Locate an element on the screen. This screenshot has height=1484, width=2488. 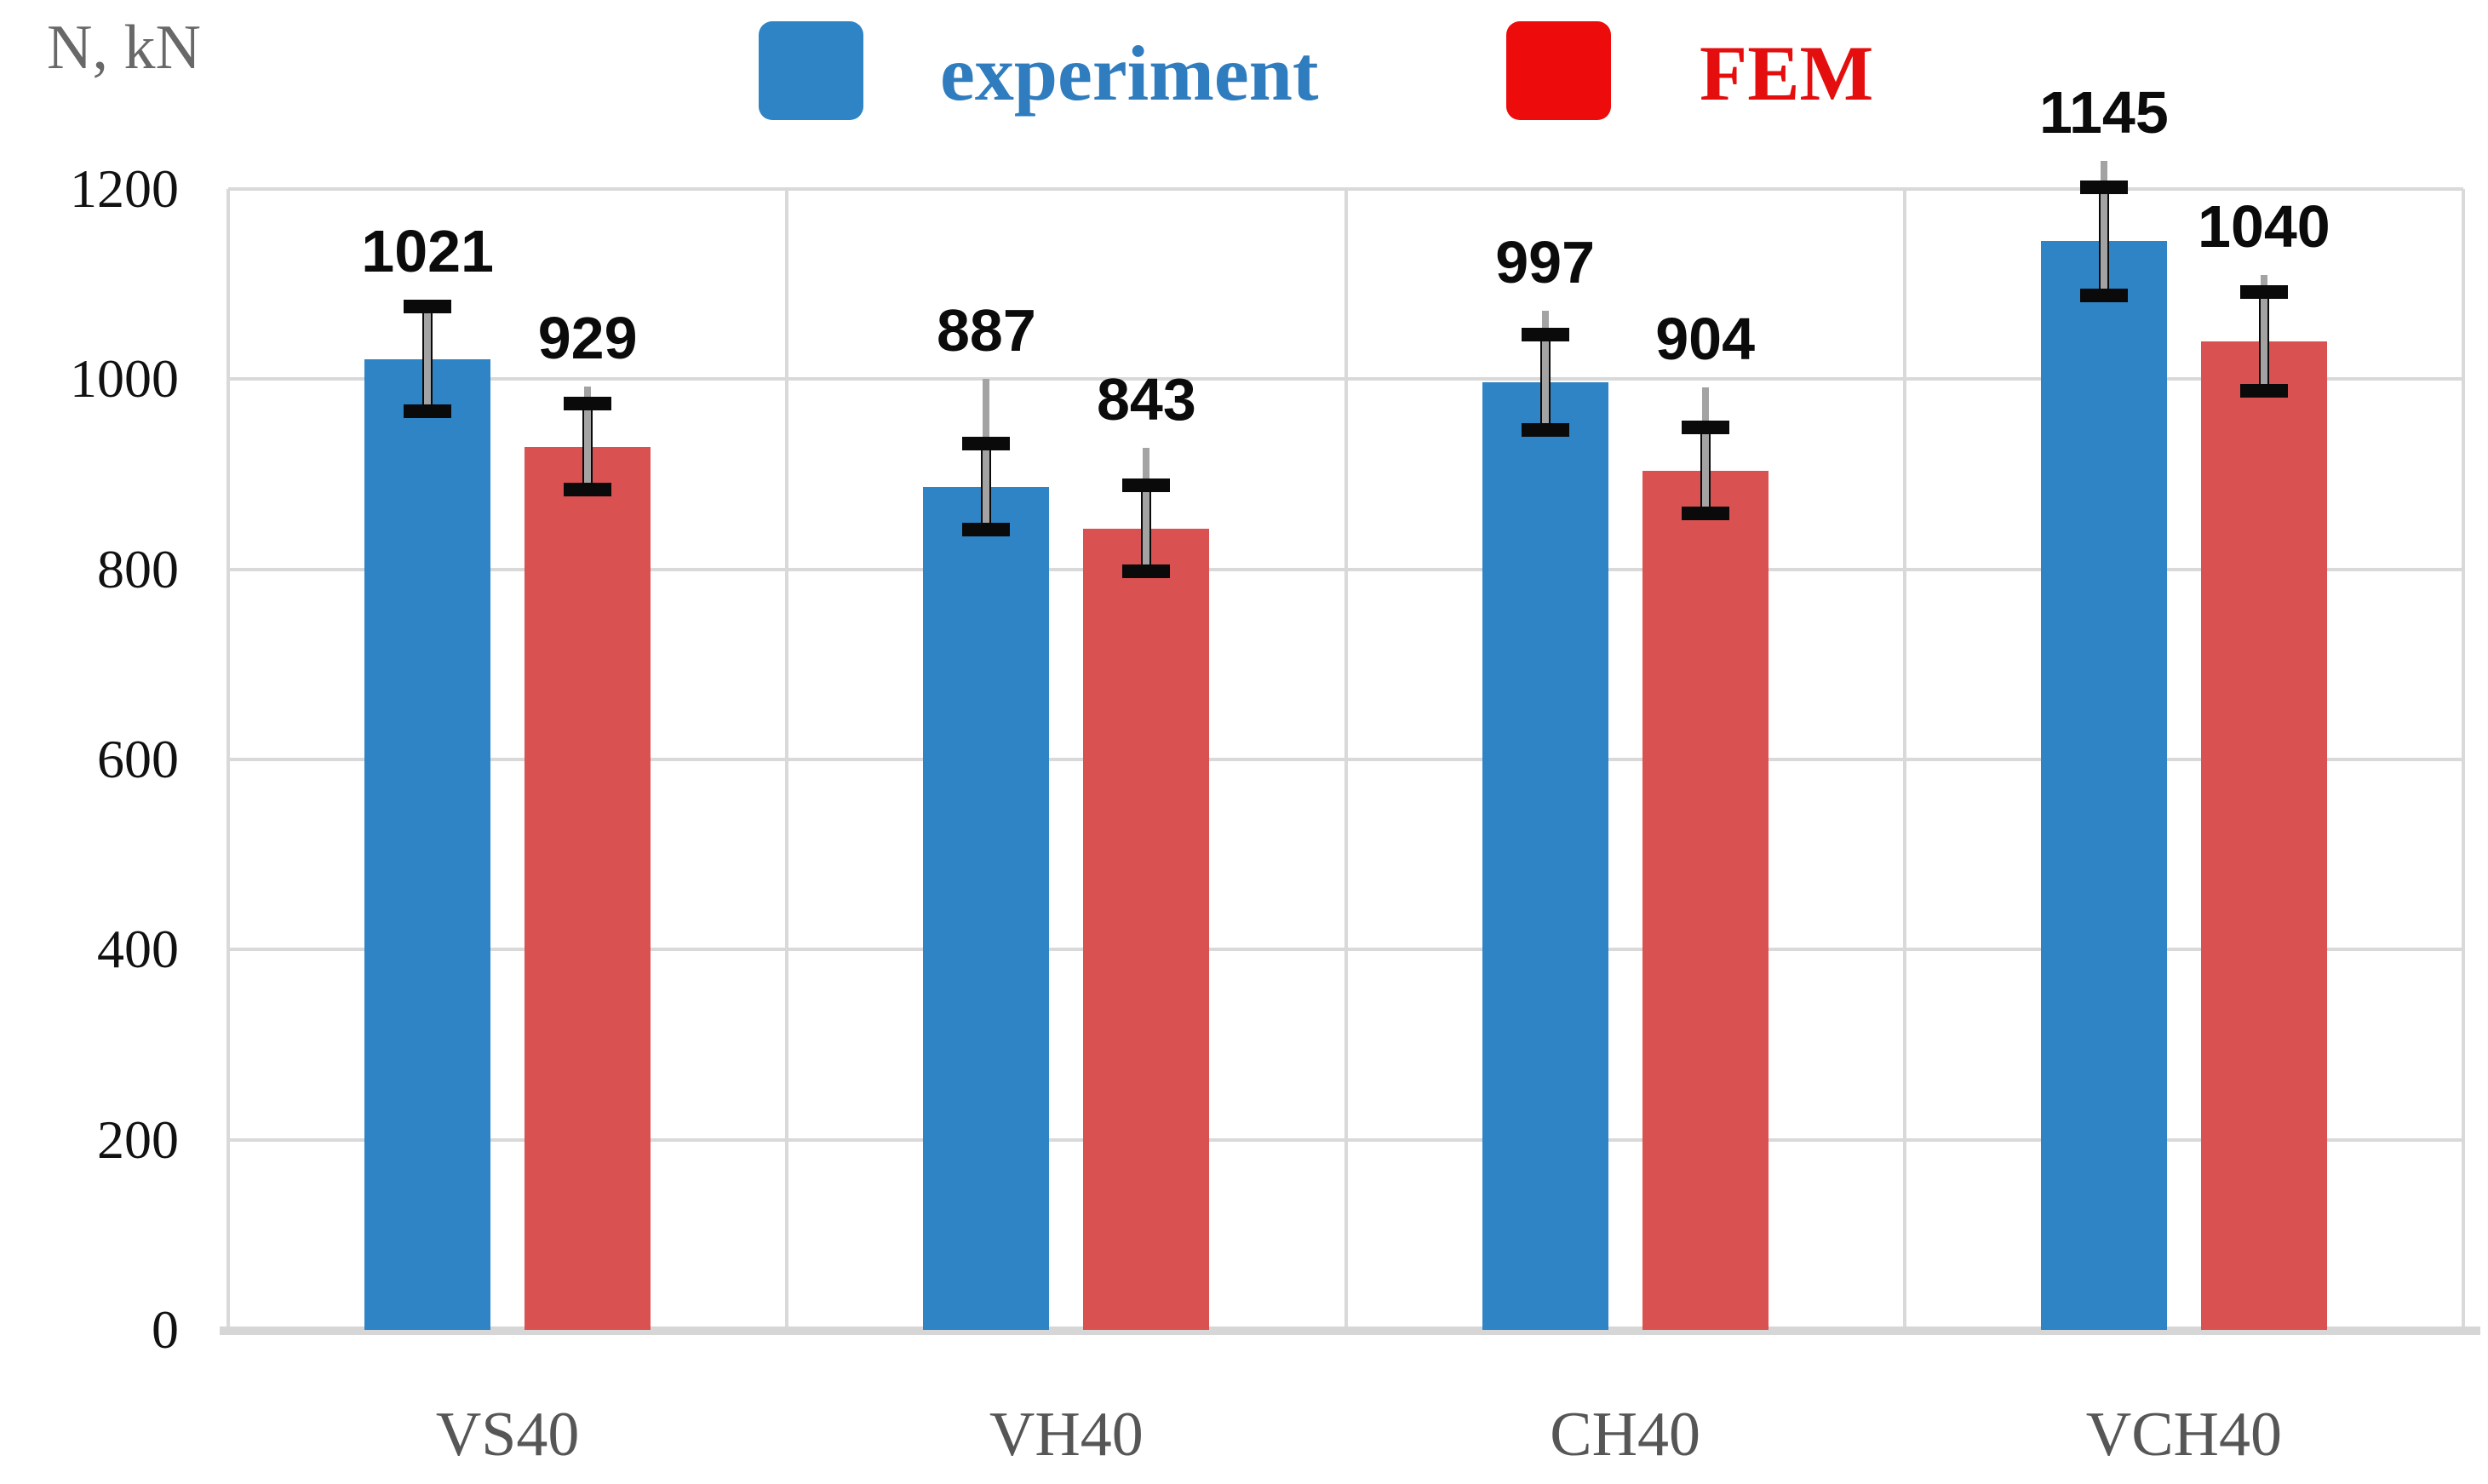
bar-experiment-ch40 is located at coordinates (1545, 856).